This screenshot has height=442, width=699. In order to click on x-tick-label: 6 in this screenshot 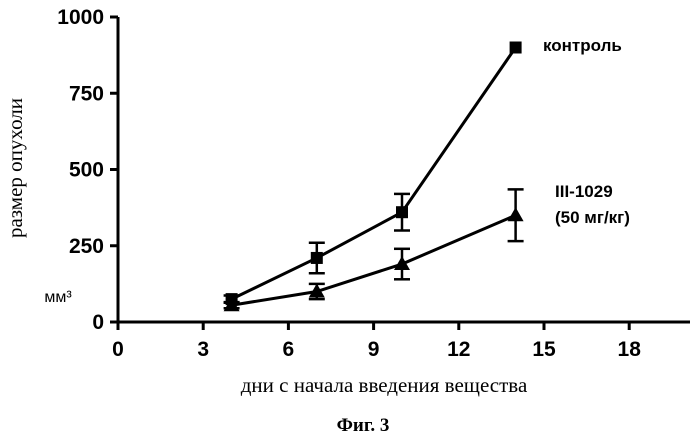, I will do `click(289, 349)`.